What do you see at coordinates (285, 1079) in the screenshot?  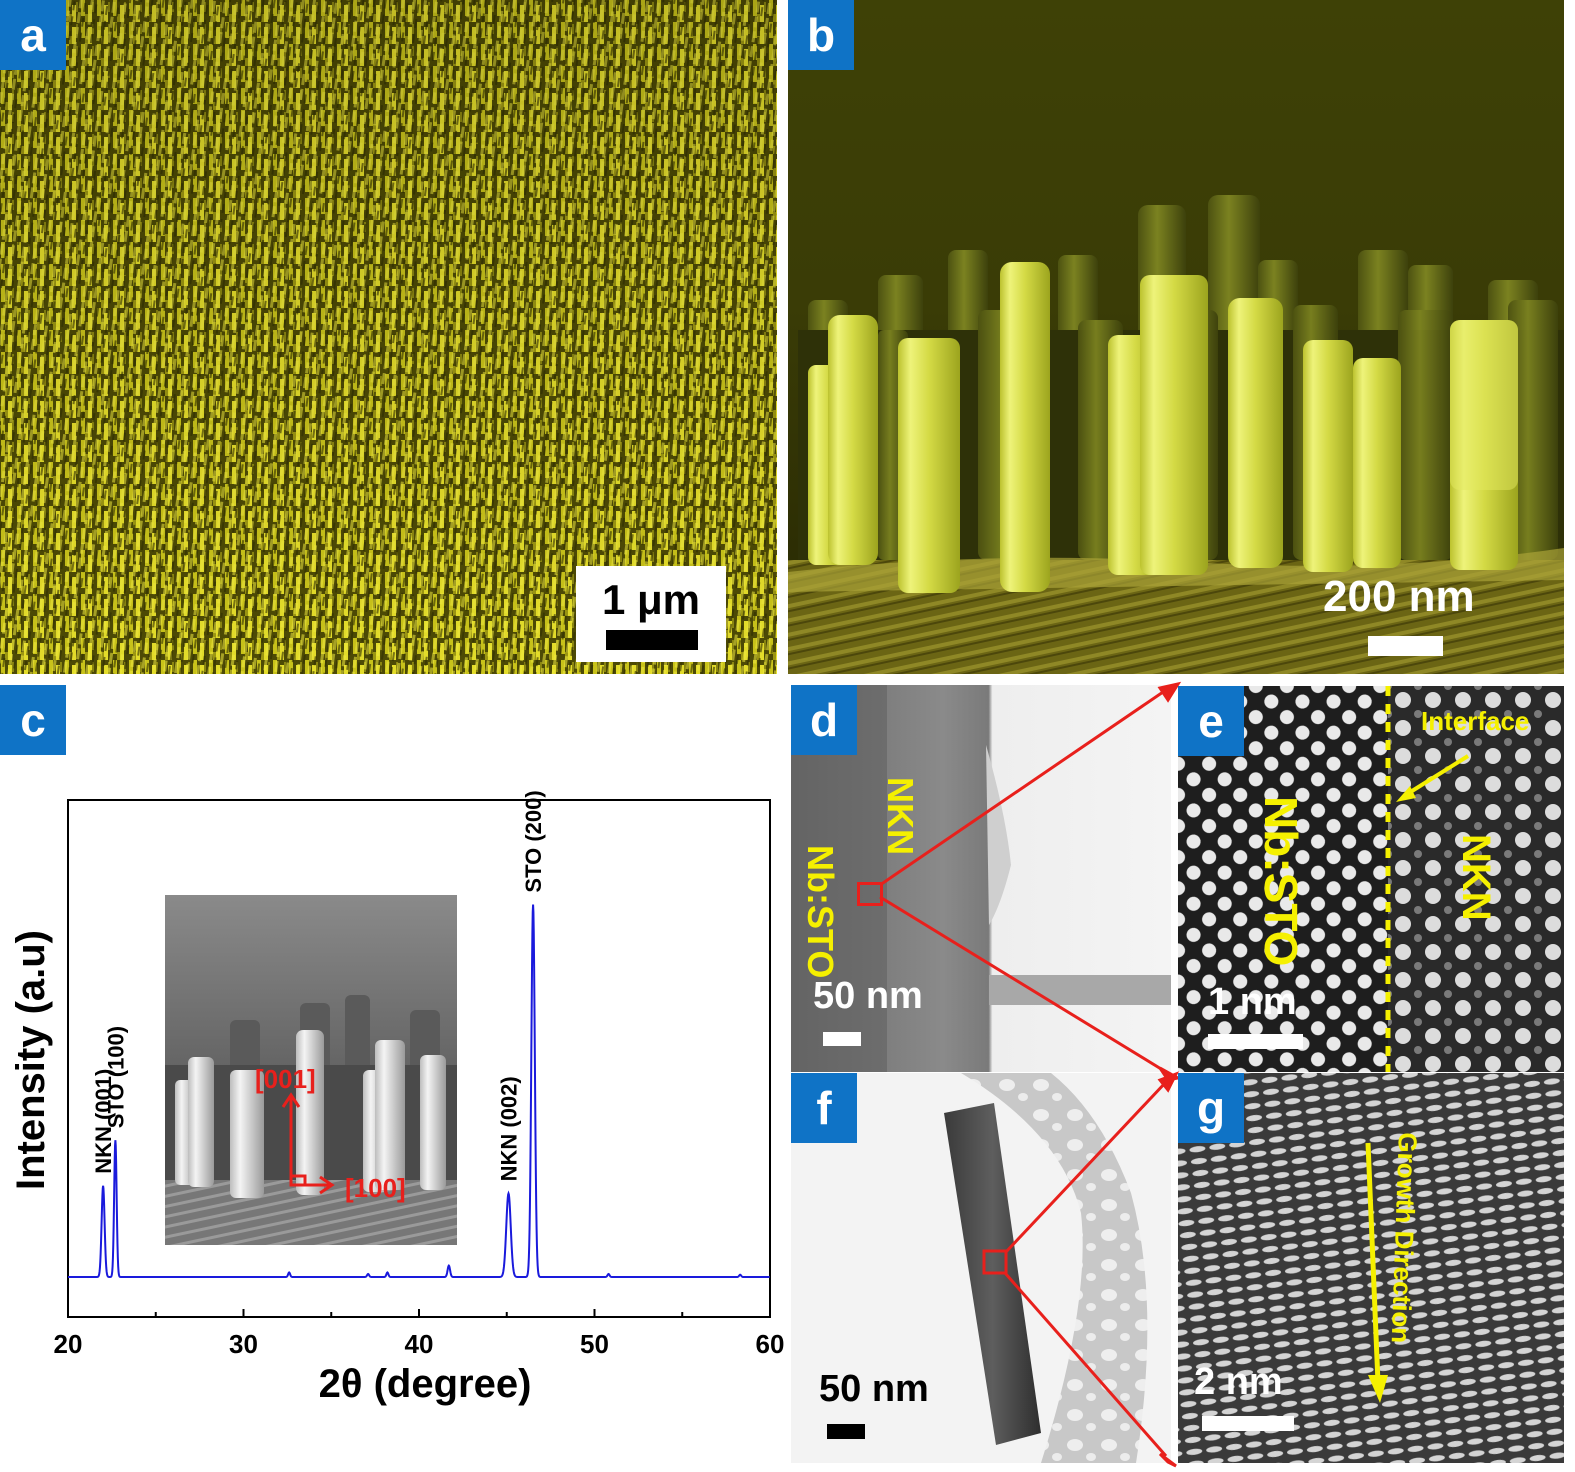 I see `inset-axis-001: [001]` at bounding box center [285, 1079].